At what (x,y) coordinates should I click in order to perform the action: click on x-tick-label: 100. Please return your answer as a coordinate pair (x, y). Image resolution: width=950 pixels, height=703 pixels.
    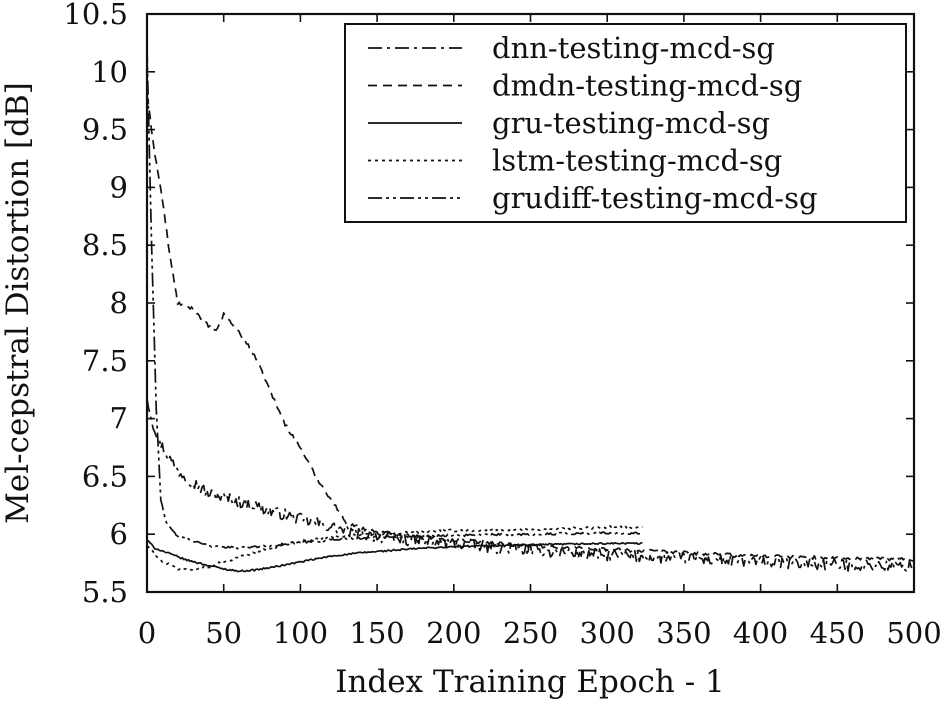
    Looking at the image, I should click on (300, 633).